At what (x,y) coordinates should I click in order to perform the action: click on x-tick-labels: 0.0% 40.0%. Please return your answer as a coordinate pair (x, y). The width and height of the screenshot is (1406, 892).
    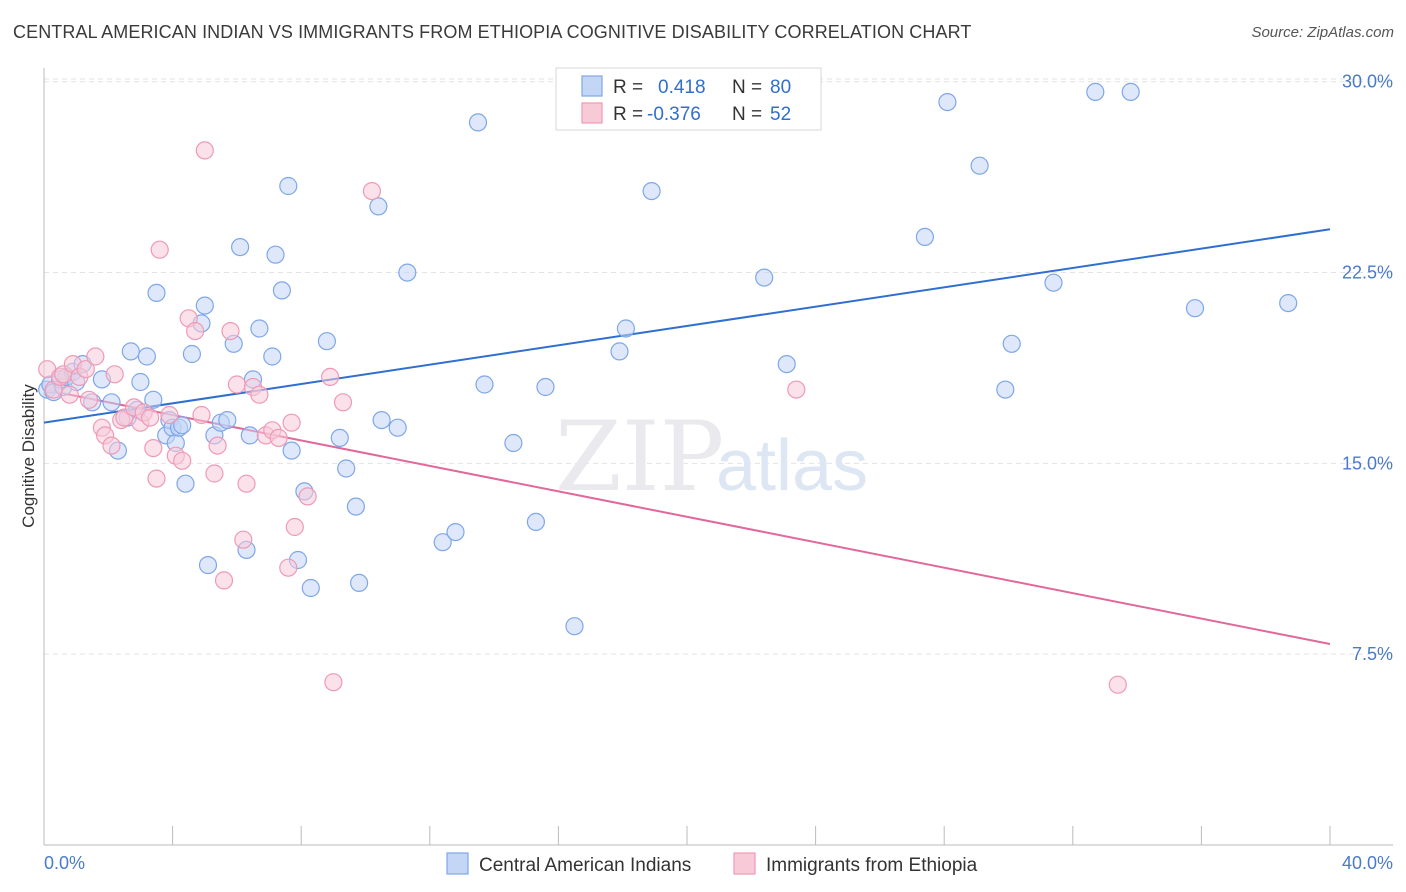
    Looking at the image, I should click on (718, 863).